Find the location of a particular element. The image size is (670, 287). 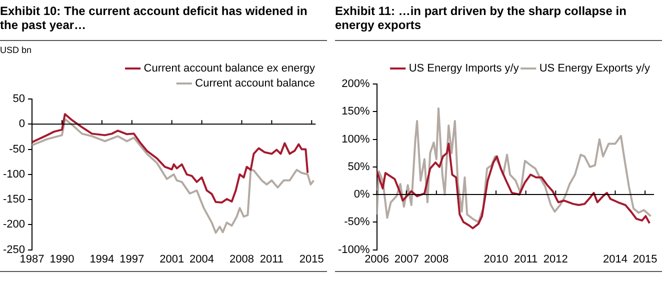

x-tick-label: 2001 is located at coordinates (172, 259).